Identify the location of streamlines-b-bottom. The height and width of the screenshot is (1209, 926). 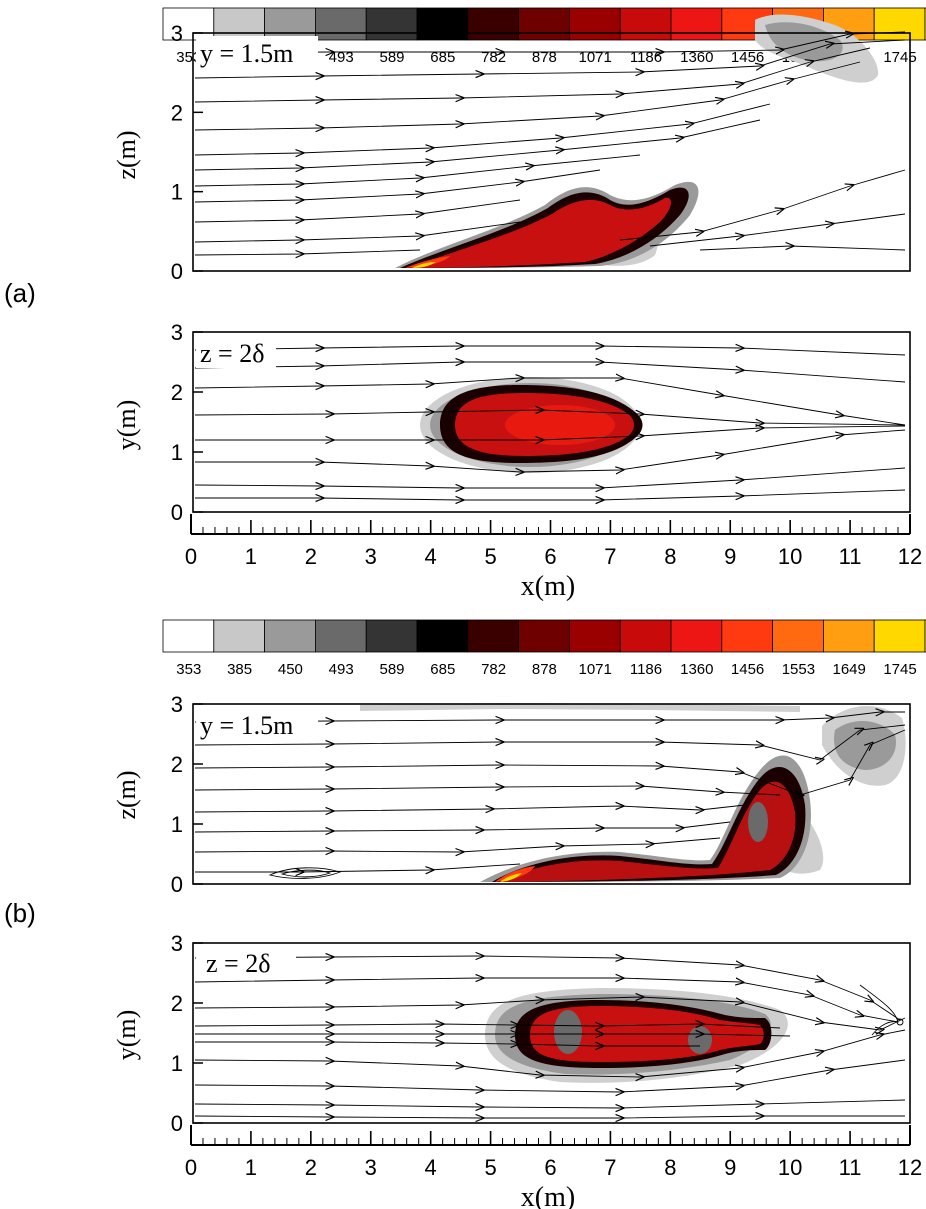
(550, 1037).